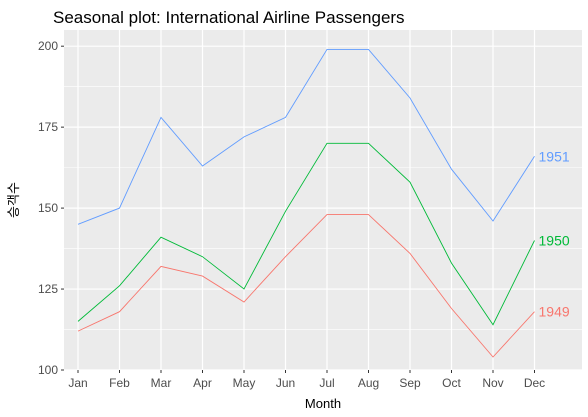 This screenshot has width=588, height=417. What do you see at coordinates (451, 383) in the screenshot?
I see `x-tick-label: Oct` at bounding box center [451, 383].